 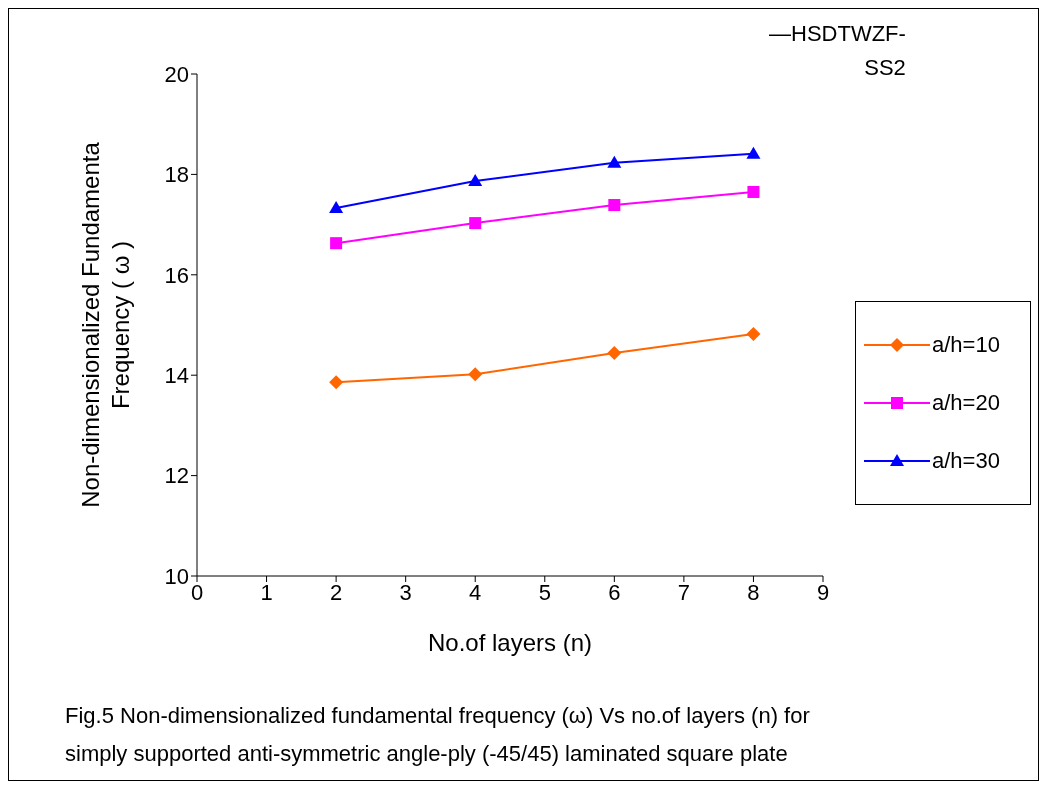 I want to click on x-tick-label: 3, so click(x=405, y=592).